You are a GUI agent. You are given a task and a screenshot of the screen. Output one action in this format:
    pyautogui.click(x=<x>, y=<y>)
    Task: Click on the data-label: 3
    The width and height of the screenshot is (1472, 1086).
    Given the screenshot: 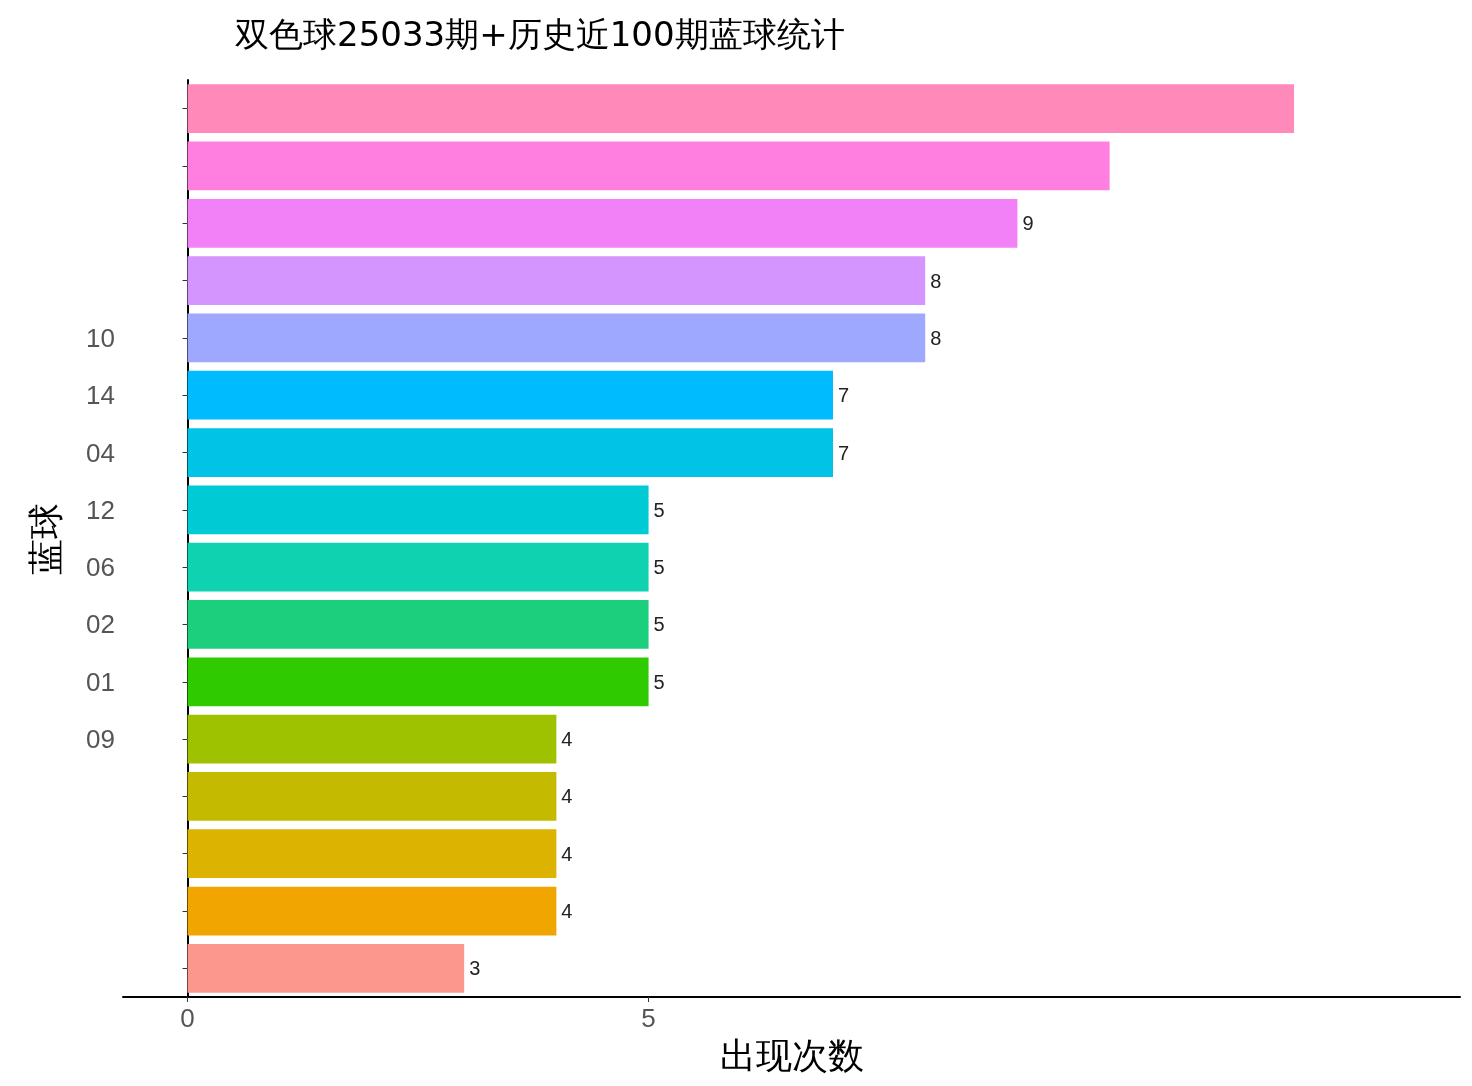 What is the action you would take?
    pyautogui.click(x=475, y=968)
    